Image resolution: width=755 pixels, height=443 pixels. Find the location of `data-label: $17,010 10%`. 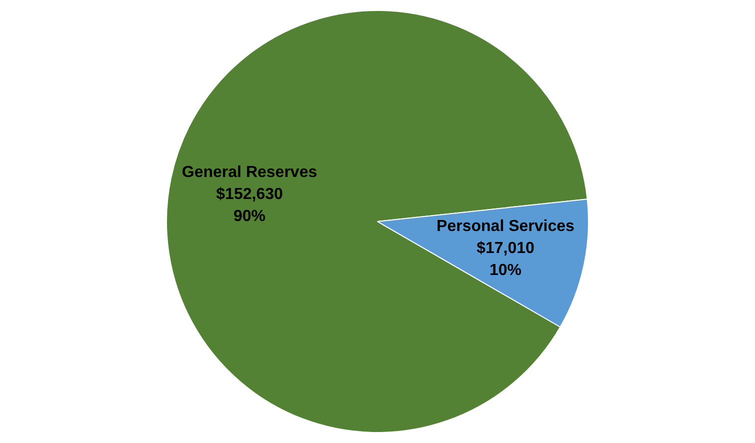

data-label: $17,010 10% is located at coordinates (505, 259).